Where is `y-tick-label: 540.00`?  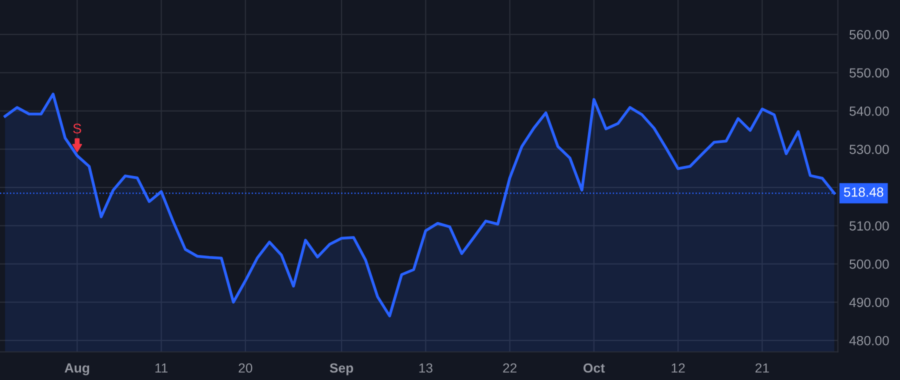
y-tick-label: 540.00 is located at coordinates (869, 111).